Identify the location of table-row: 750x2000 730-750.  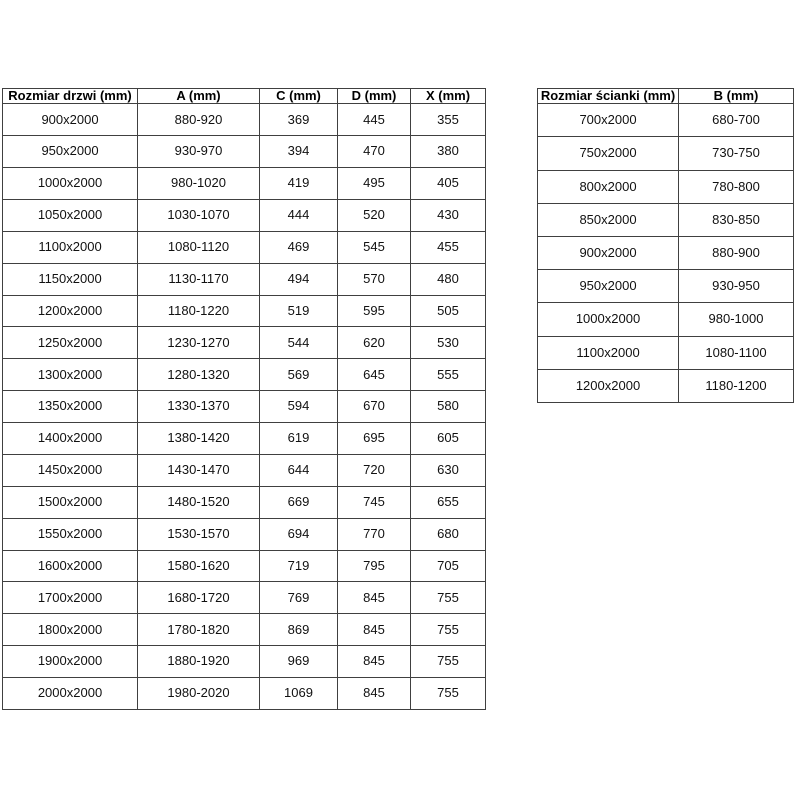
(665, 153).